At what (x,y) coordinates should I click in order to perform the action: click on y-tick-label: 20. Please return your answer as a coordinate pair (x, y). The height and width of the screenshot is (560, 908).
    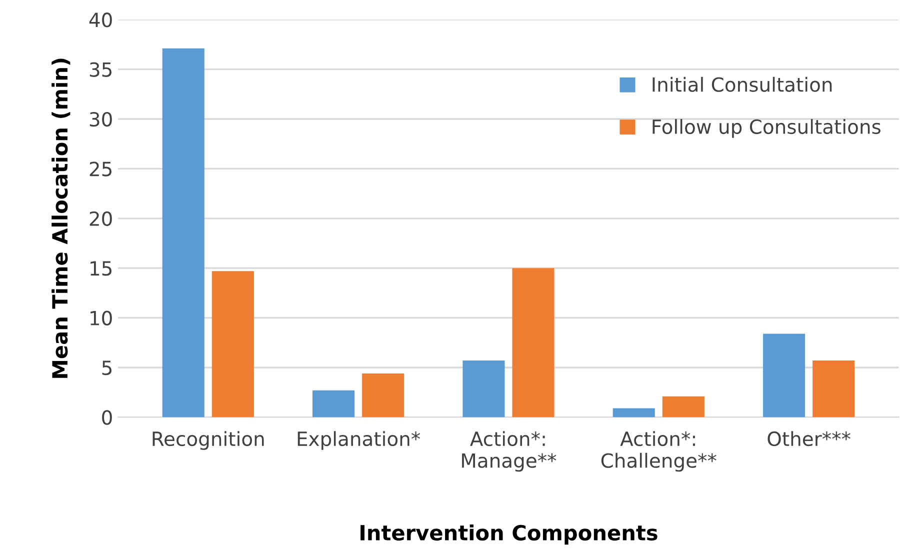
    Looking at the image, I should click on (101, 218).